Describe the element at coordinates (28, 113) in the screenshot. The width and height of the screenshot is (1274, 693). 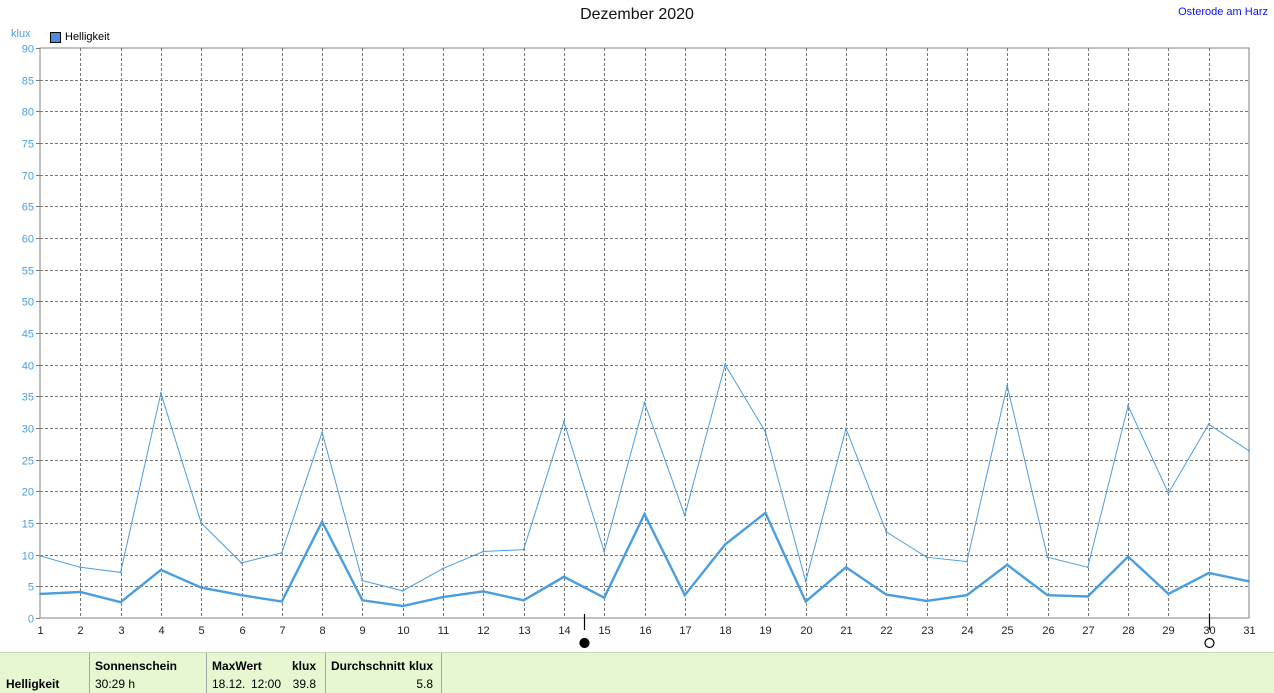
I see `y-tick-label: 80` at that location.